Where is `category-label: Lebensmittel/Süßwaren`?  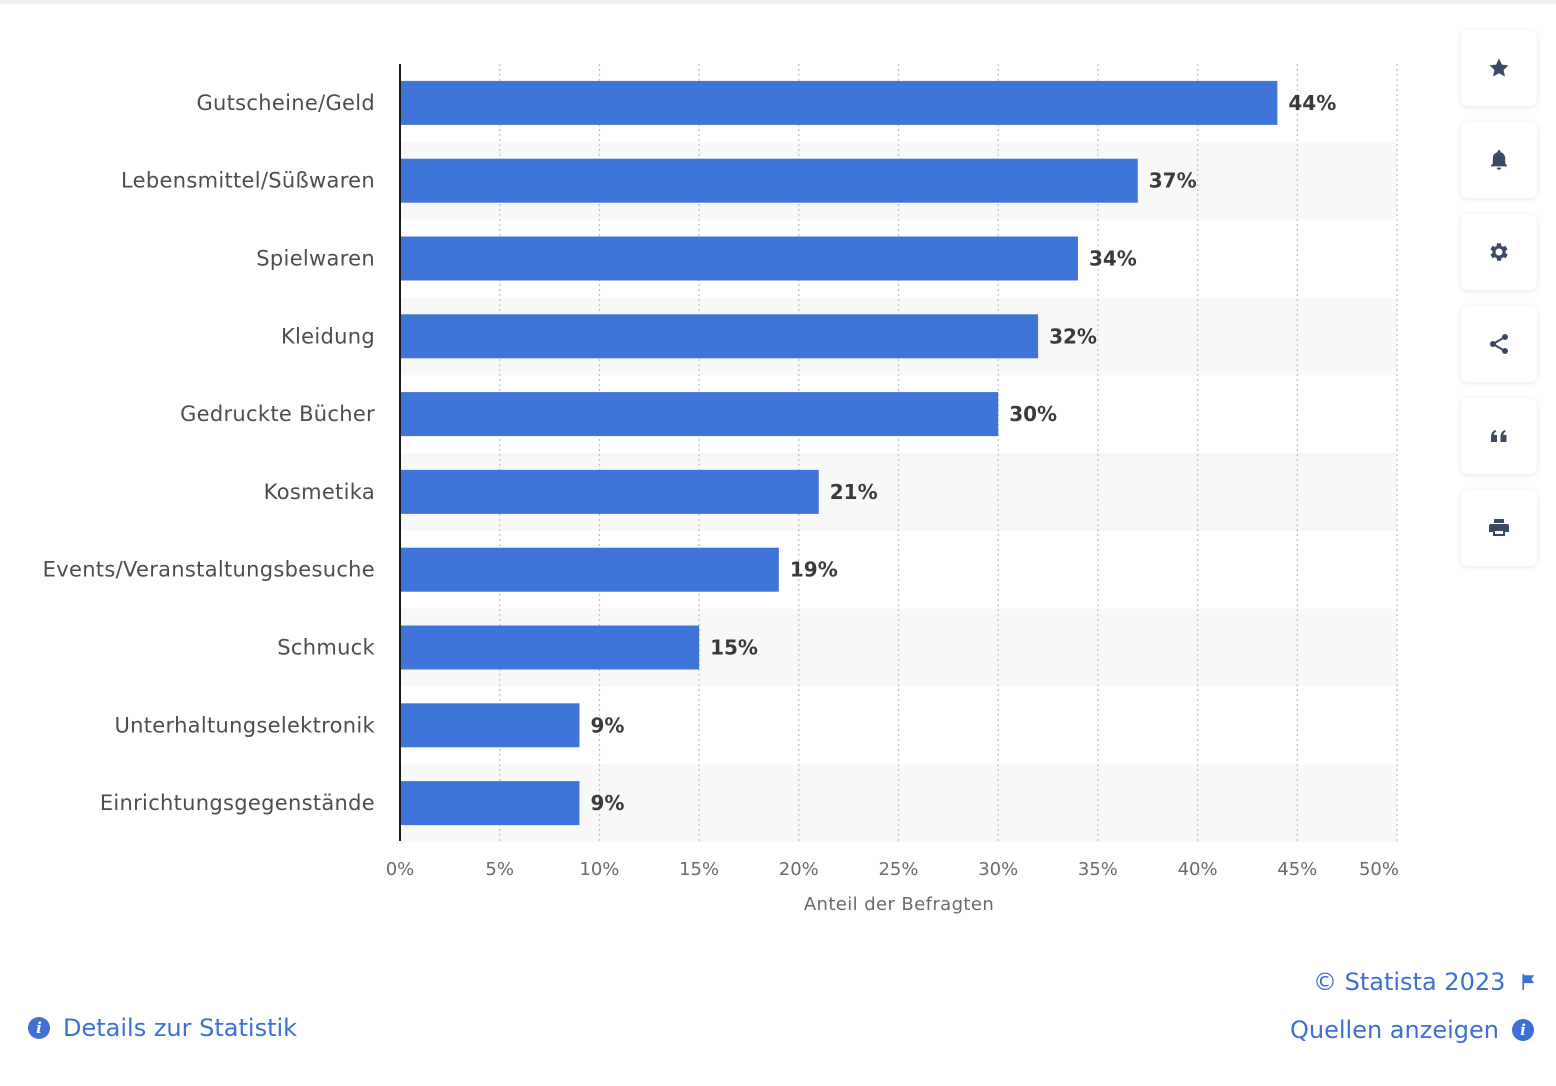 category-label: Lebensmittel/Süßwaren is located at coordinates (248, 181).